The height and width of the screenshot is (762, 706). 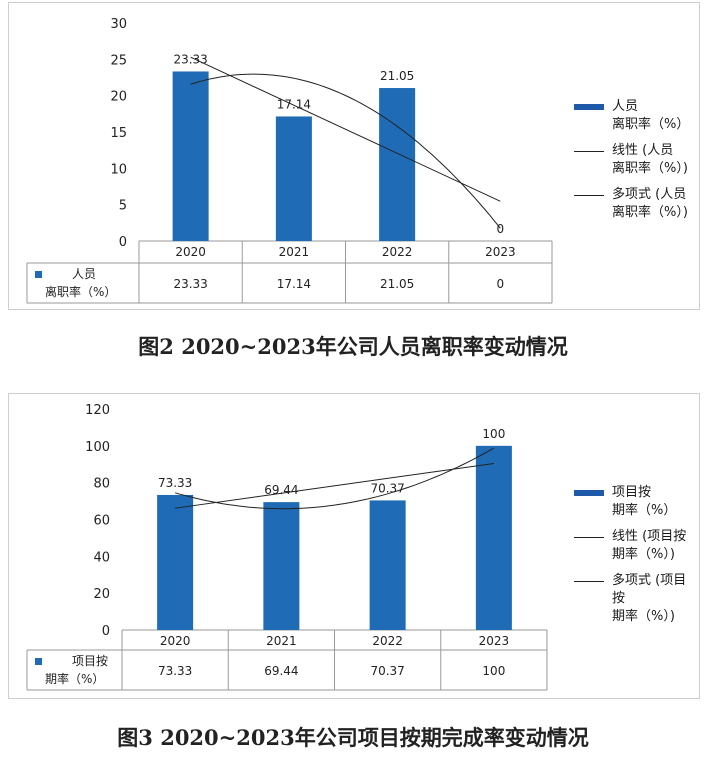 I want to click on table-label-line1: 人员, so click(x=84, y=274).